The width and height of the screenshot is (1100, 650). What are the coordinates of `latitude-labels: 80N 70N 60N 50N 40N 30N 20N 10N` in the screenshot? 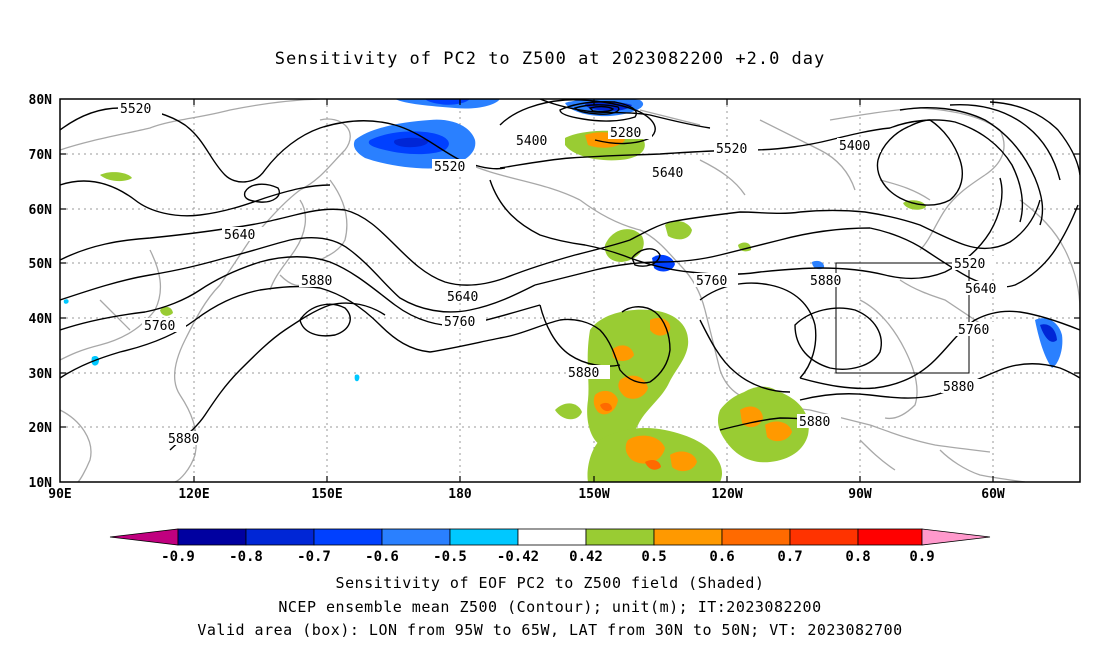 It's located at (41, 292).